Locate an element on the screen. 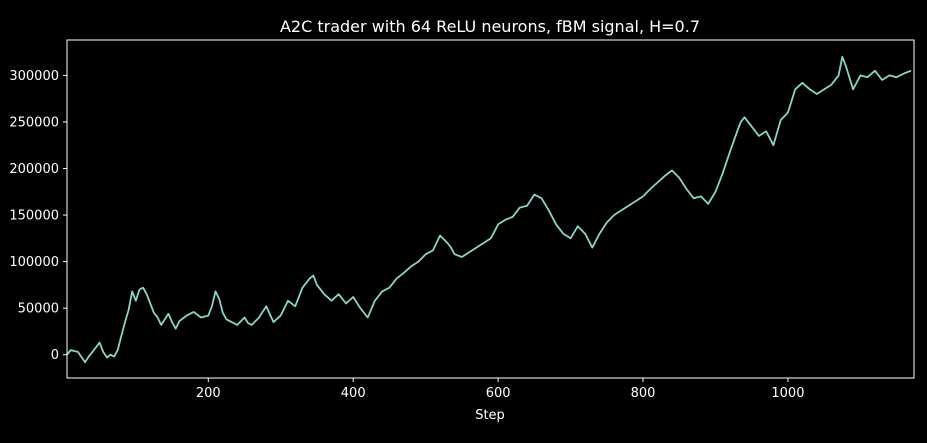 The image size is (927, 443). x-tick-label: 1000 is located at coordinates (787, 393).